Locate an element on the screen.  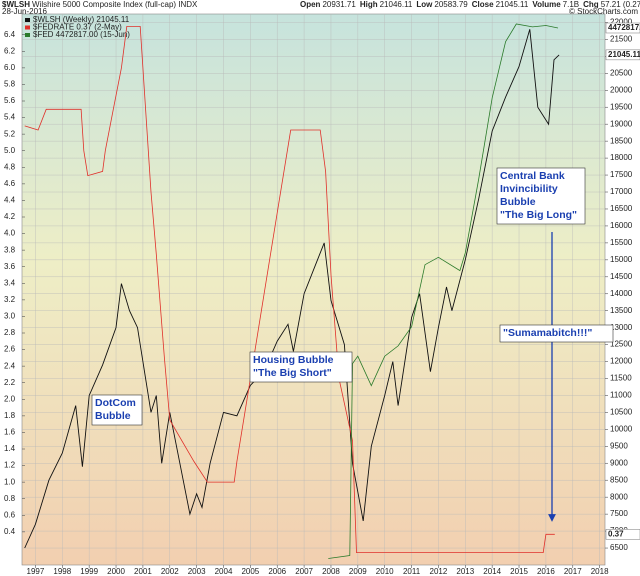
x-tick-label: 2016 is located at coordinates (546, 571).